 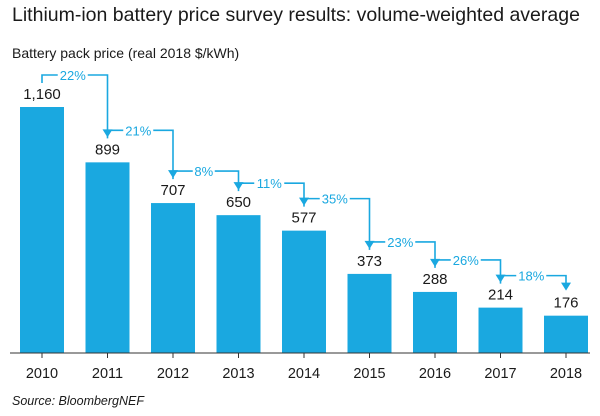 I want to click on bar-2014, so click(x=304, y=291).